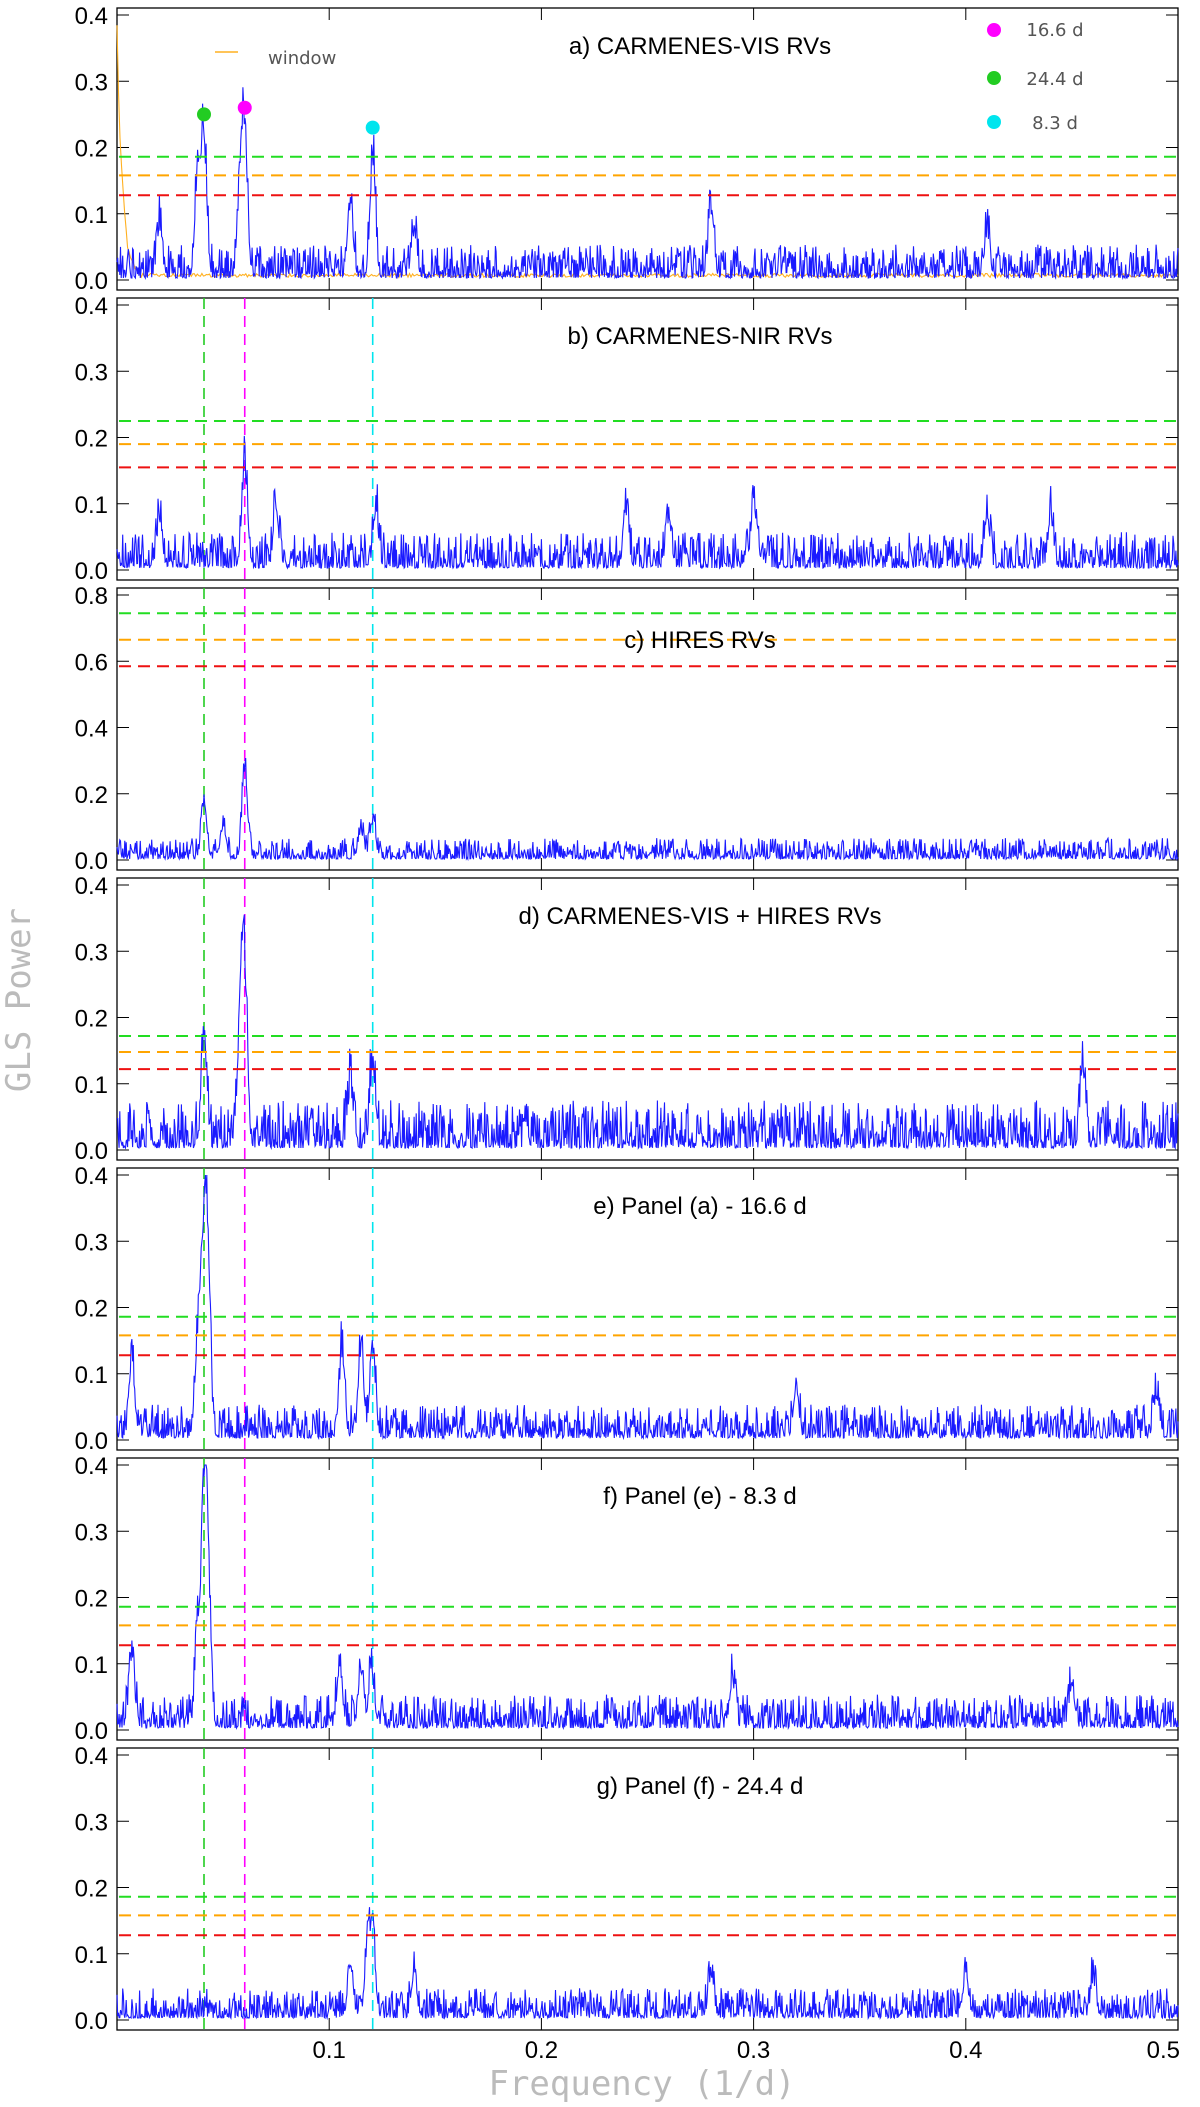  Describe the element at coordinates (204, 114) in the screenshot. I see `signal-marker-24-4-d` at that location.